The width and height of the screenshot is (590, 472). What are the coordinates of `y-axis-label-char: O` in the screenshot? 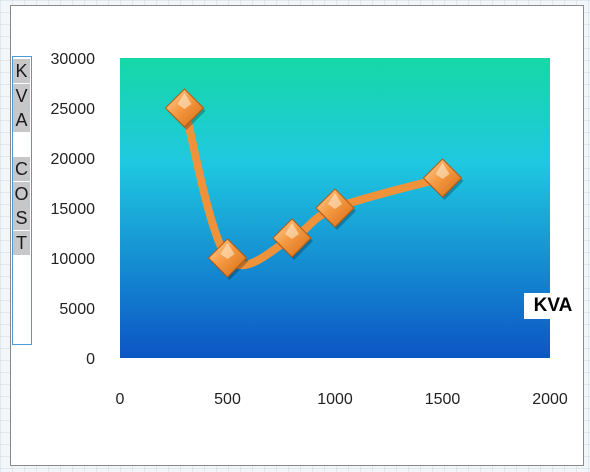 It's located at (21, 193).